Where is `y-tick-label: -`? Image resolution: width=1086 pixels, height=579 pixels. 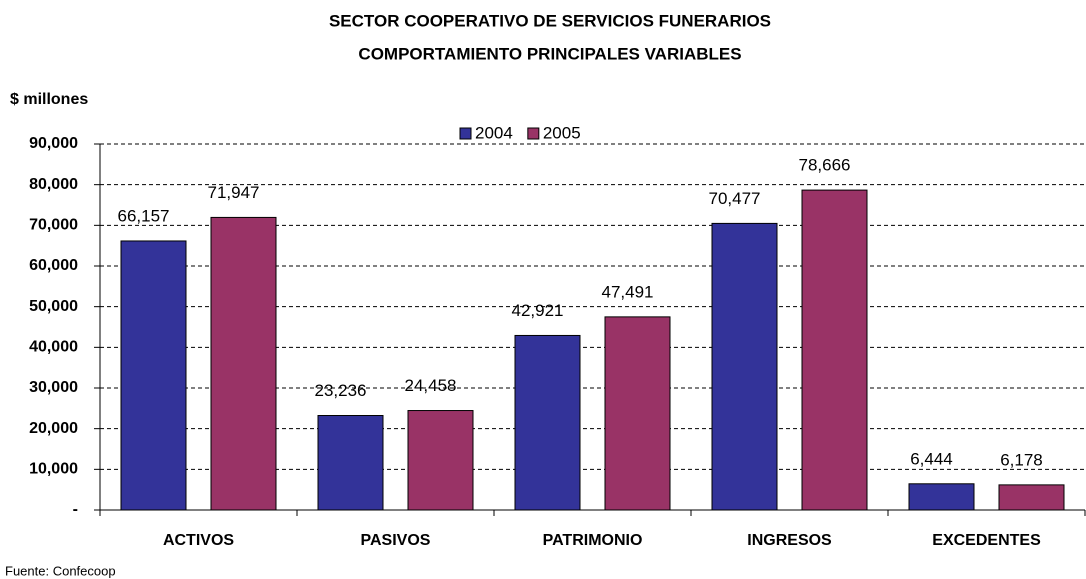
y-tick-label: - is located at coordinates (75, 509).